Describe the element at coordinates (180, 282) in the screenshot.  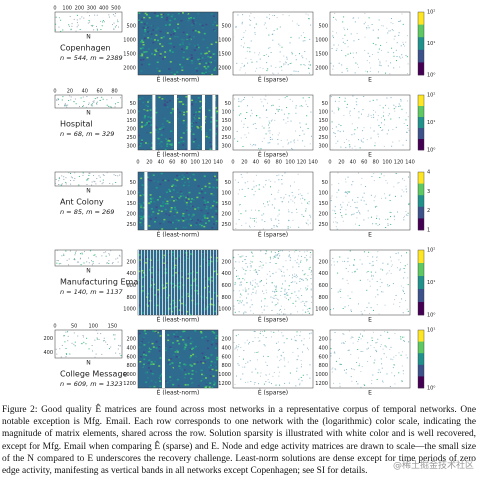
I see `zero-band` at that location.